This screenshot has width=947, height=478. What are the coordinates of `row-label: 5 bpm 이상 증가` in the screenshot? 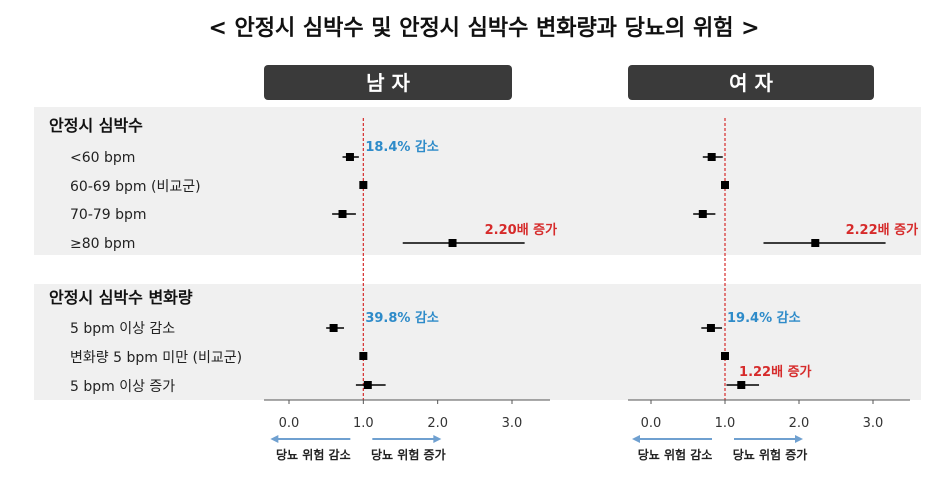 It's located at (122, 387).